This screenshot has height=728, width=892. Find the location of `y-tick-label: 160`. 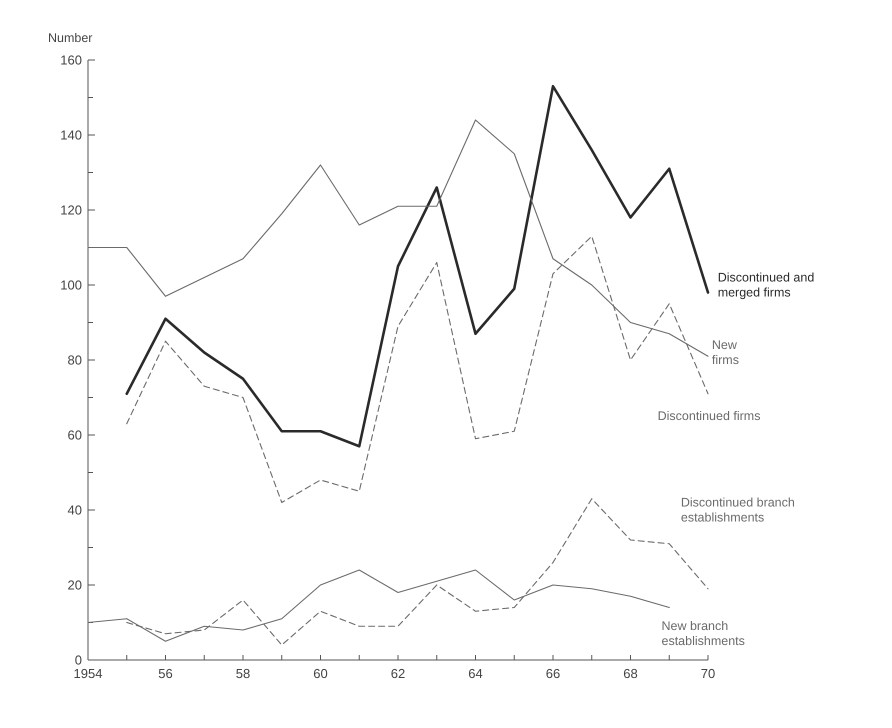

y-tick-label: 160 is located at coordinates (71, 60).